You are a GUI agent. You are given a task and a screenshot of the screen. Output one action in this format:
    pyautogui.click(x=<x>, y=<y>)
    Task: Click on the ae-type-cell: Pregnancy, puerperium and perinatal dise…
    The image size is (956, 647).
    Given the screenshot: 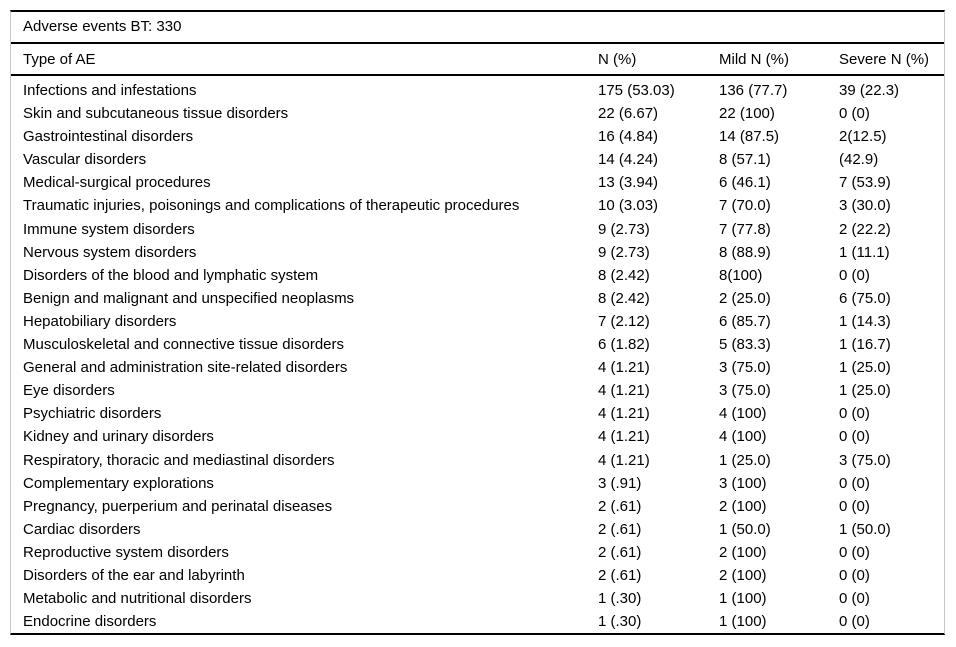 What is the action you would take?
    pyautogui.click(x=178, y=506)
    